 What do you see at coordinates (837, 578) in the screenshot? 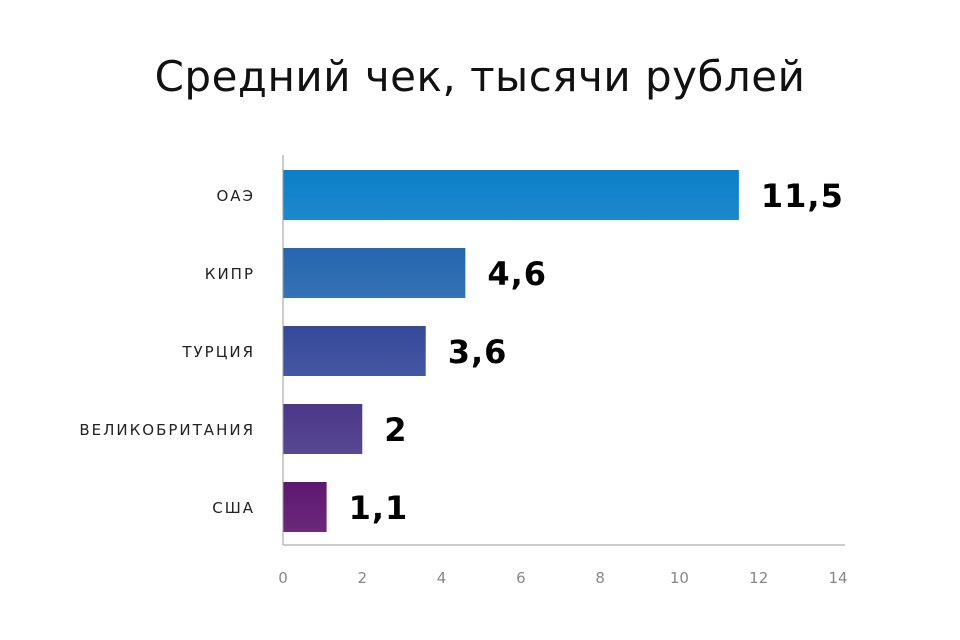
I see `x-tick-label: 14` at bounding box center [837, 578].